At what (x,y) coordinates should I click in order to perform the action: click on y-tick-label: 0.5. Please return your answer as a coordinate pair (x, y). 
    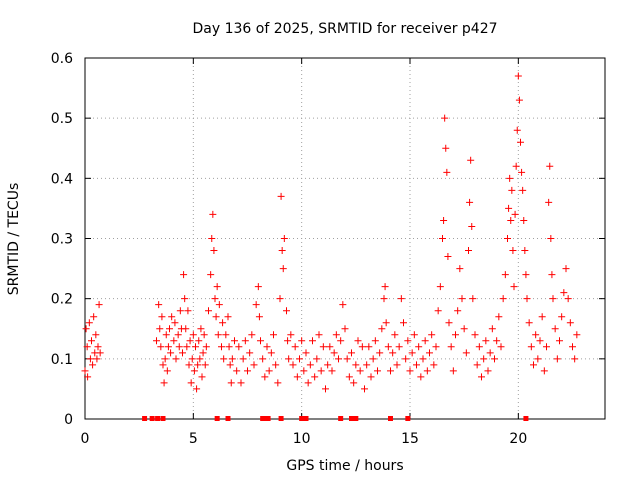
    Looking at the image, I should click on (62, 119).